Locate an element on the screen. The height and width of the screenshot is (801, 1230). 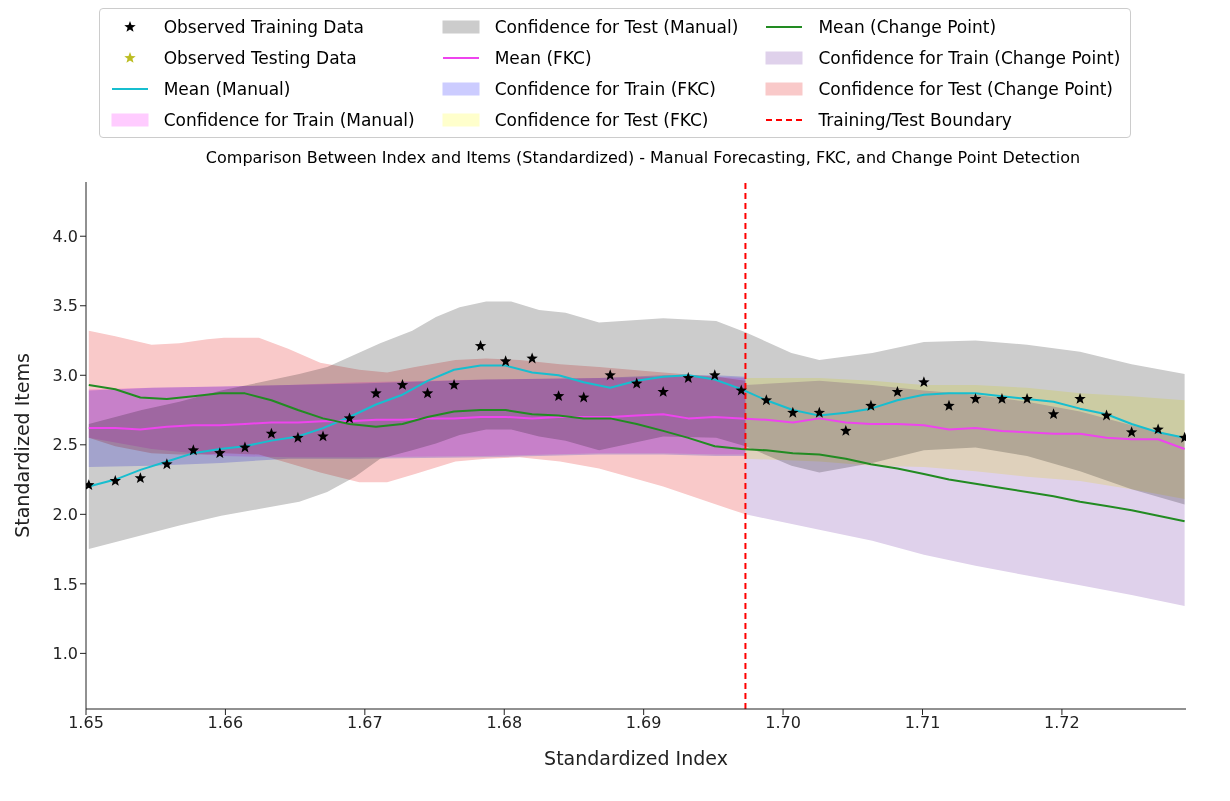
y-tick-label: 4.0 is located at coordinates (65, 236).